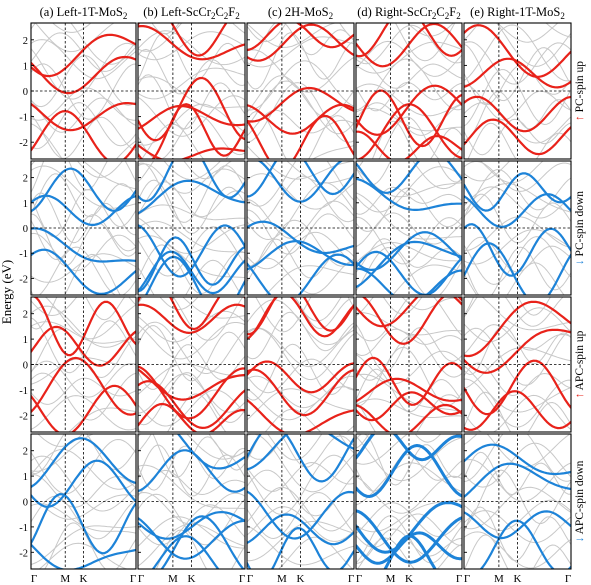 This screenshot has width=591, height=585. Describe the element at coordinates (25, 204) in the screenshot. I see `y-tick-label: 1` at that location.